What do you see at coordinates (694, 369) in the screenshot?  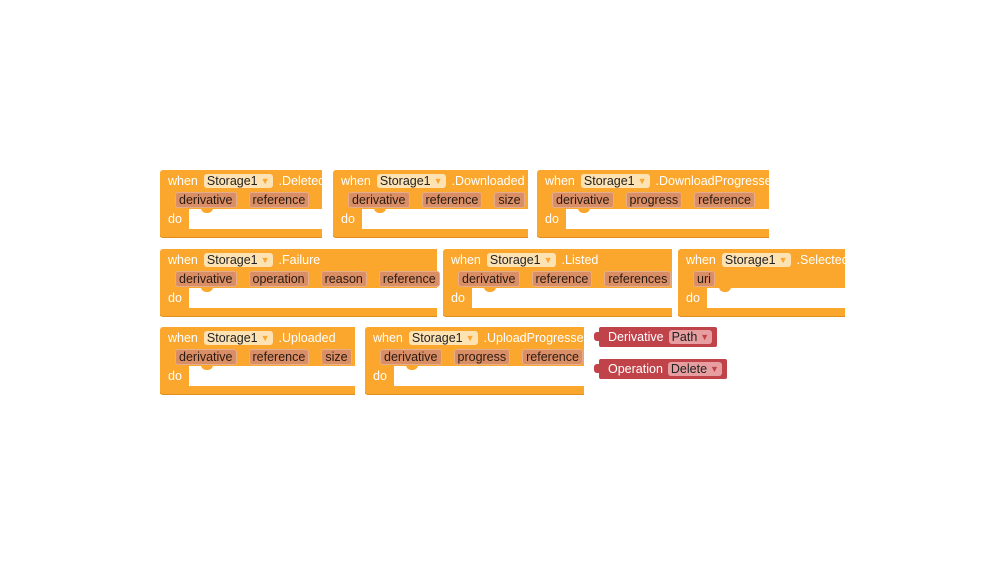 I see `value-dropdown: Delete ▼` at bounding box center [694, 369].